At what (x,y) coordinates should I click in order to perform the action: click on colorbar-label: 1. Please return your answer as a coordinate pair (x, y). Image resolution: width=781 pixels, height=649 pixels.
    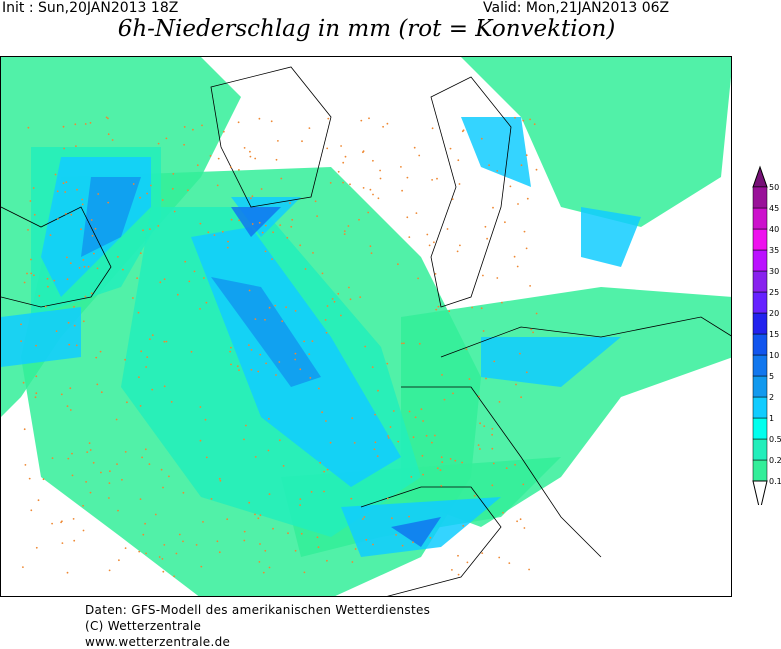
    Looking at the image, I should click on (771, 418).